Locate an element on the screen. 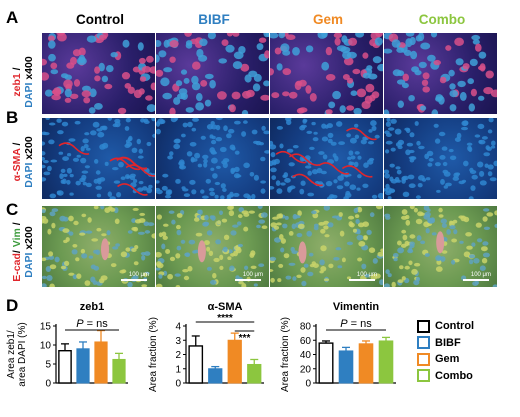  column-header-gem: Gem is located at coordinates (327, 19).